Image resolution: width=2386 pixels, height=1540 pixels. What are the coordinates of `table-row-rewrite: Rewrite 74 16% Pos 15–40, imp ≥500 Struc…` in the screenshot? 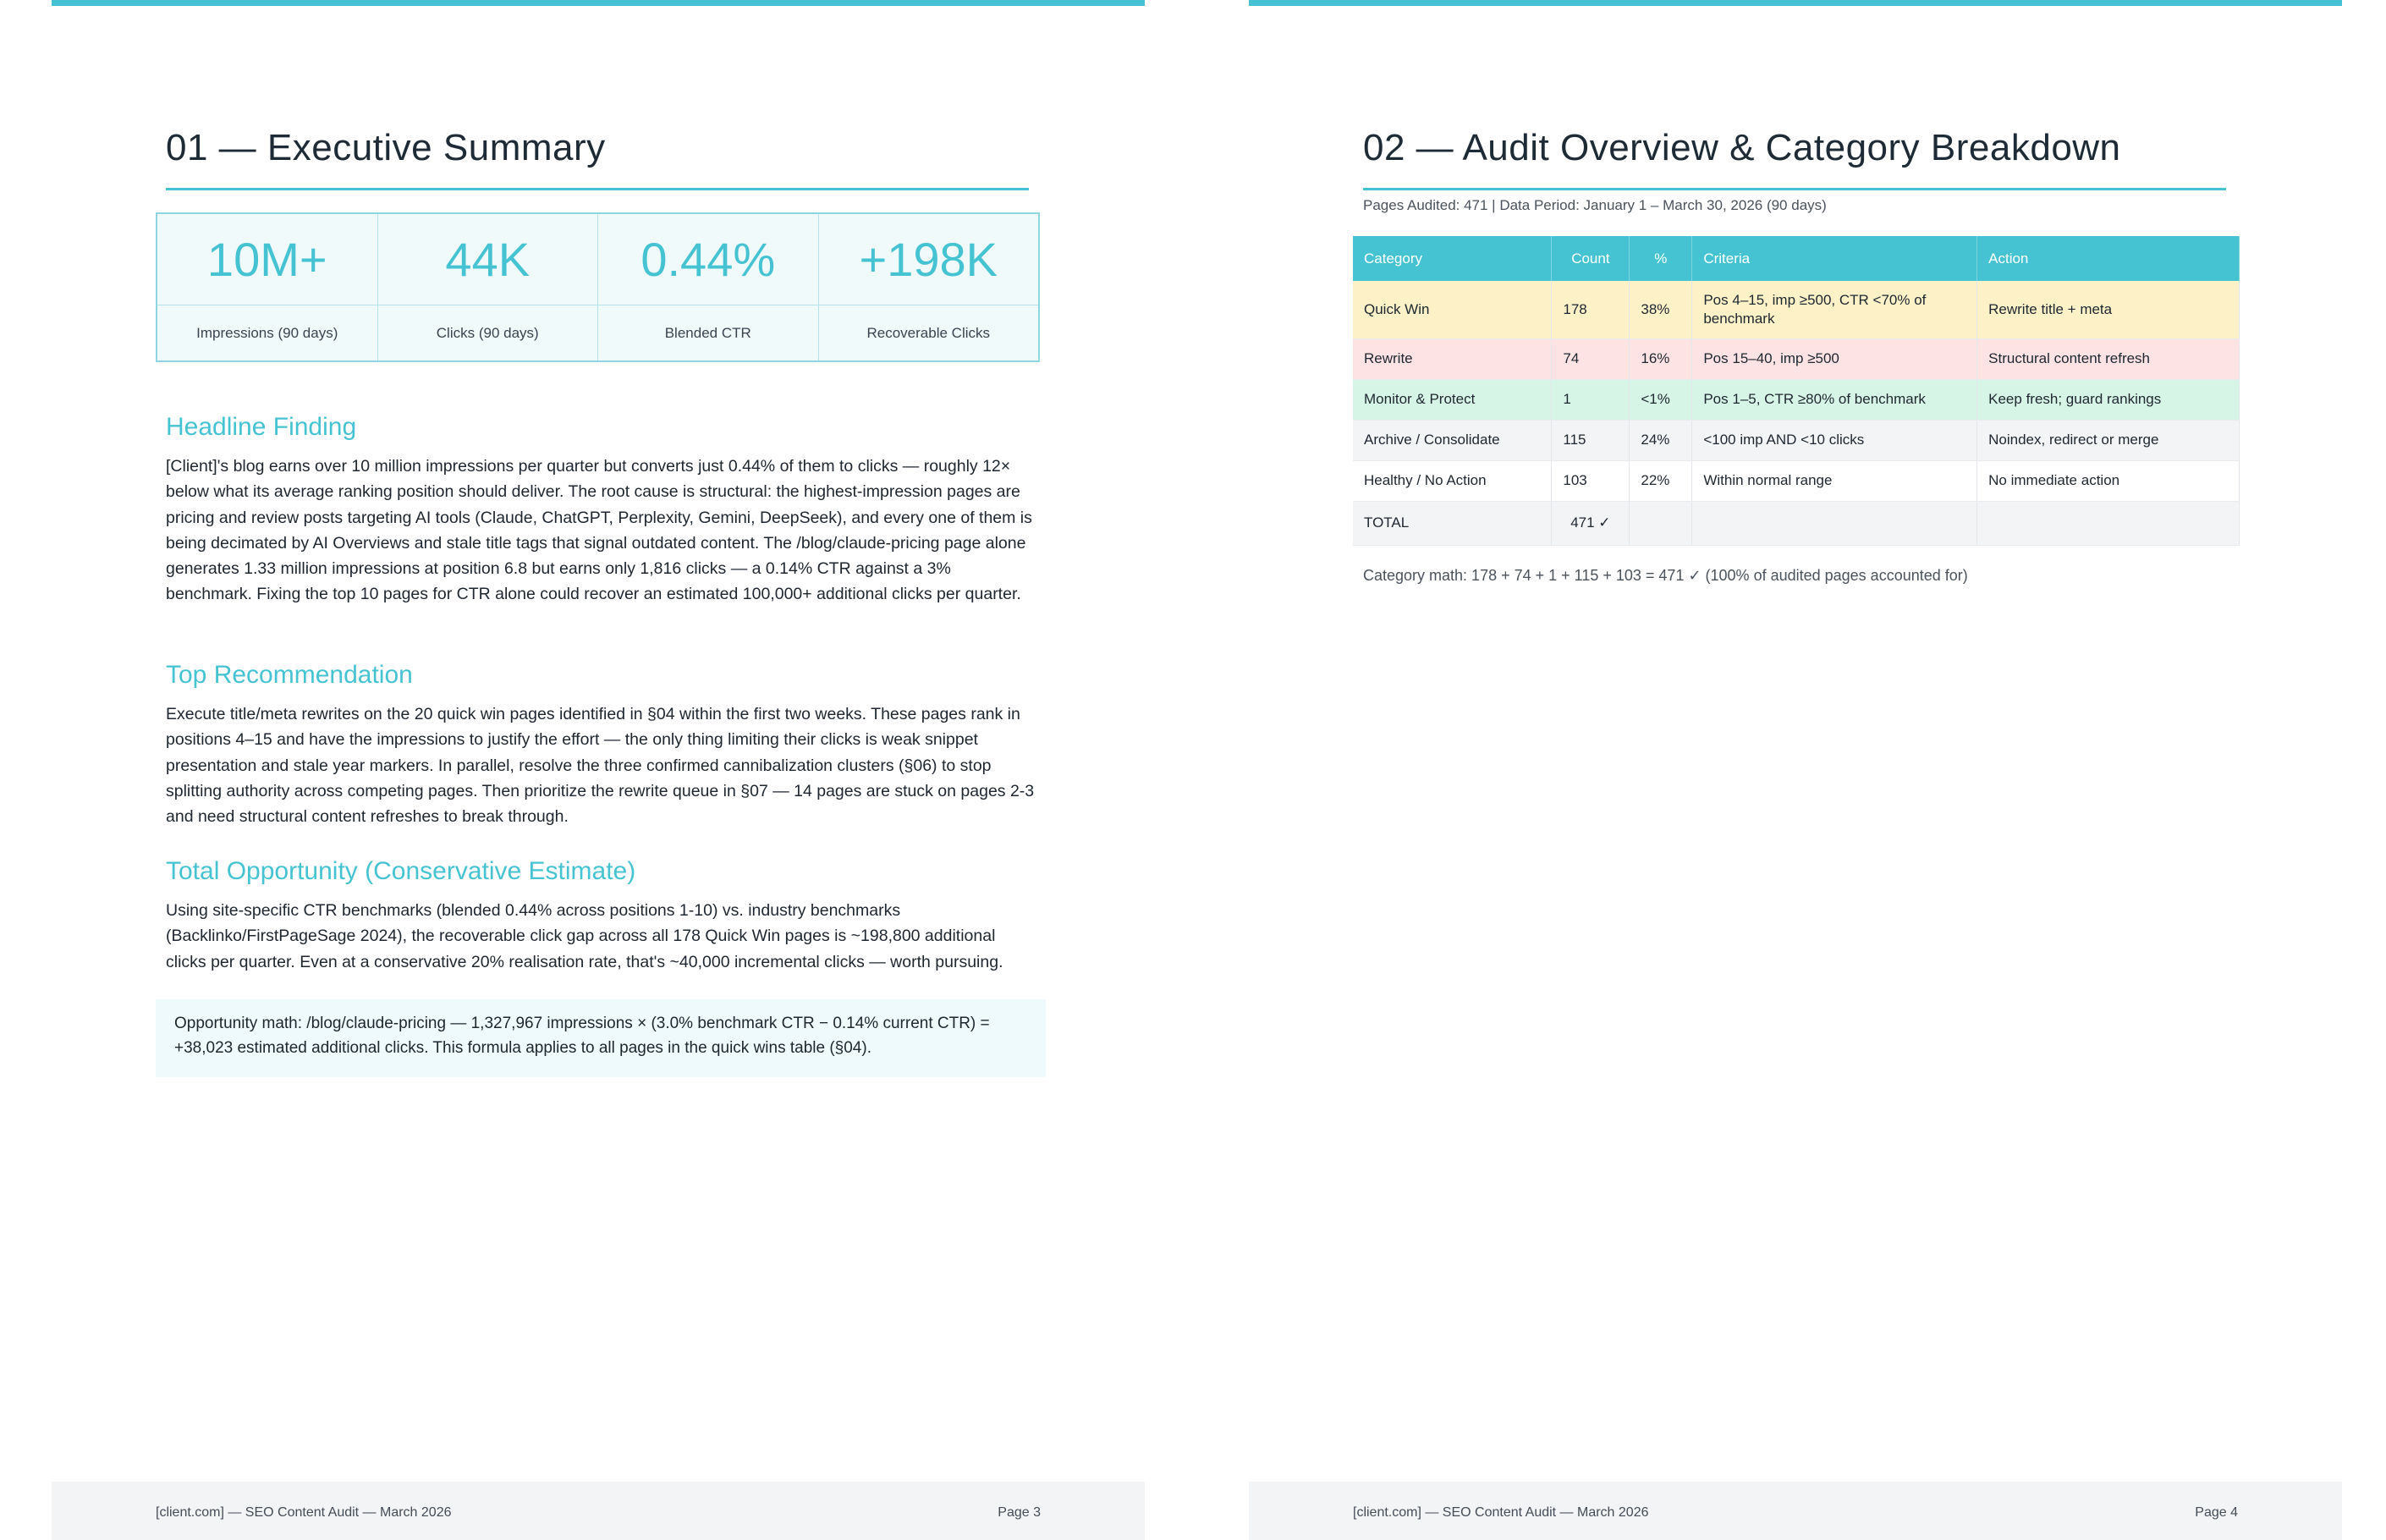 It's located at (1796, 359).